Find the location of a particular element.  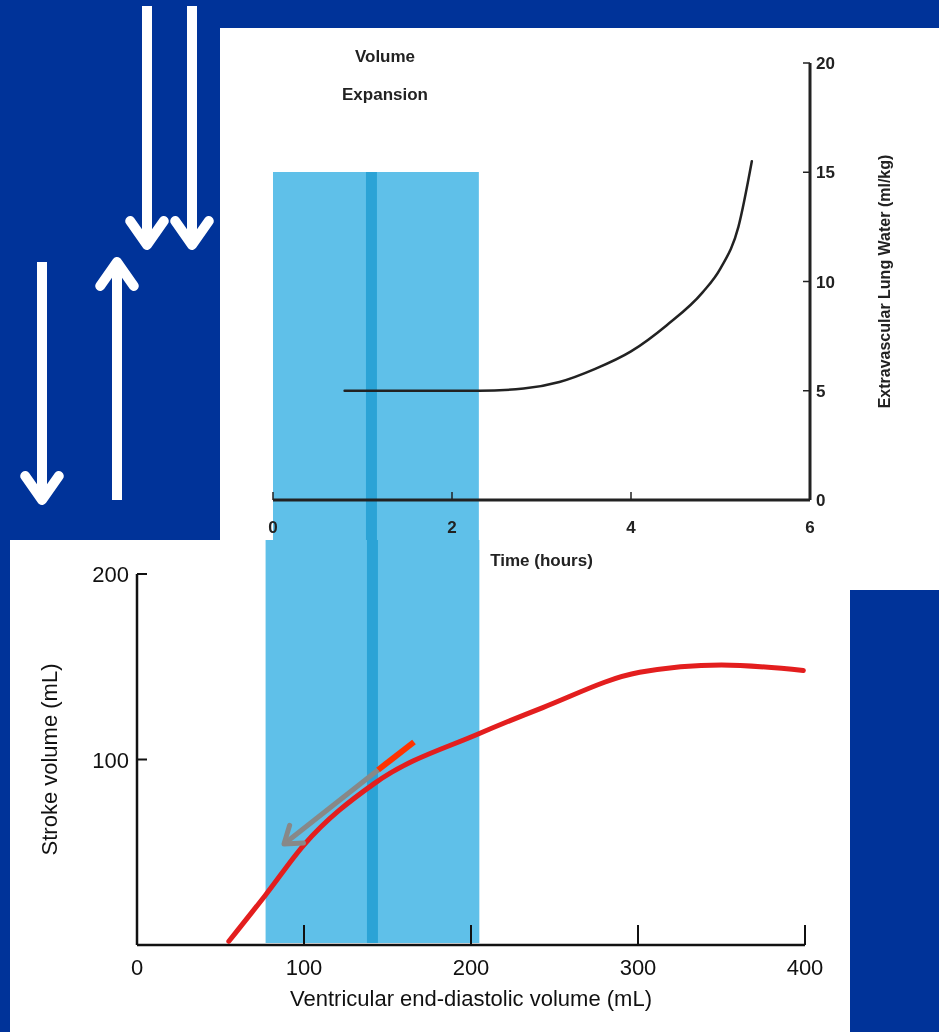

y-tick-label: 10 is located at coordinates (825, 282).